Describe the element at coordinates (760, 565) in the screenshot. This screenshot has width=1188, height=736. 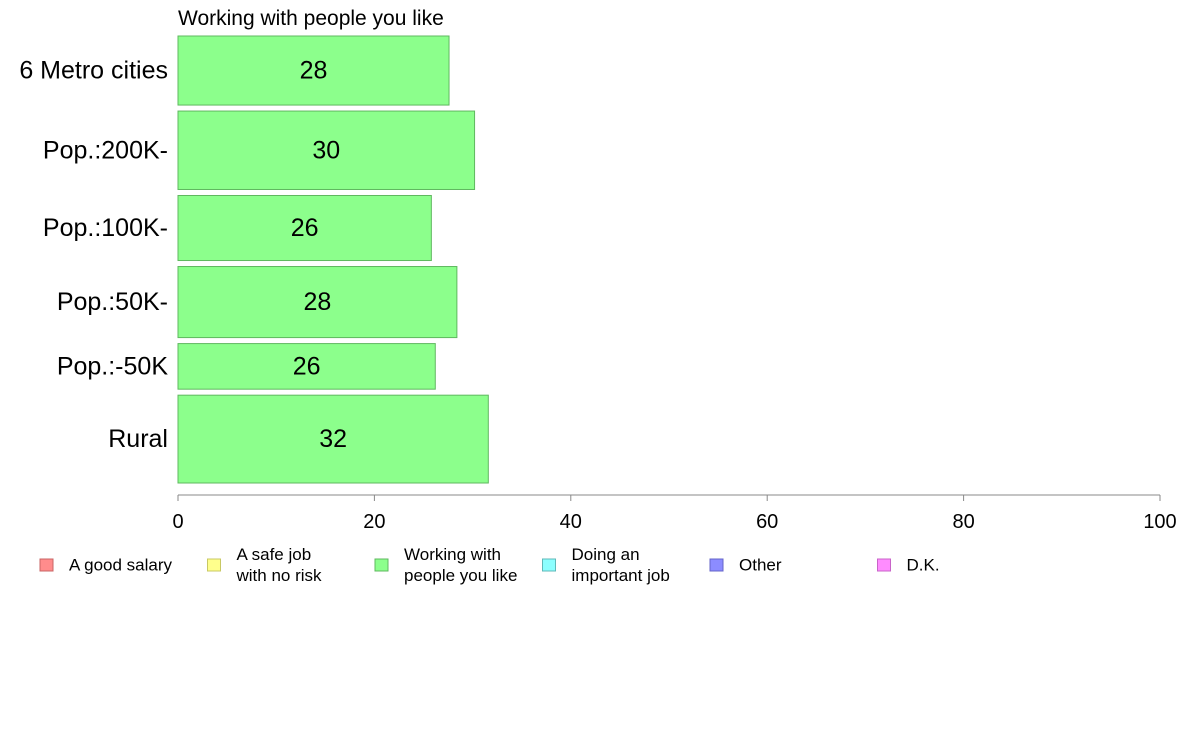
I see `legend-label: Other` at that location.